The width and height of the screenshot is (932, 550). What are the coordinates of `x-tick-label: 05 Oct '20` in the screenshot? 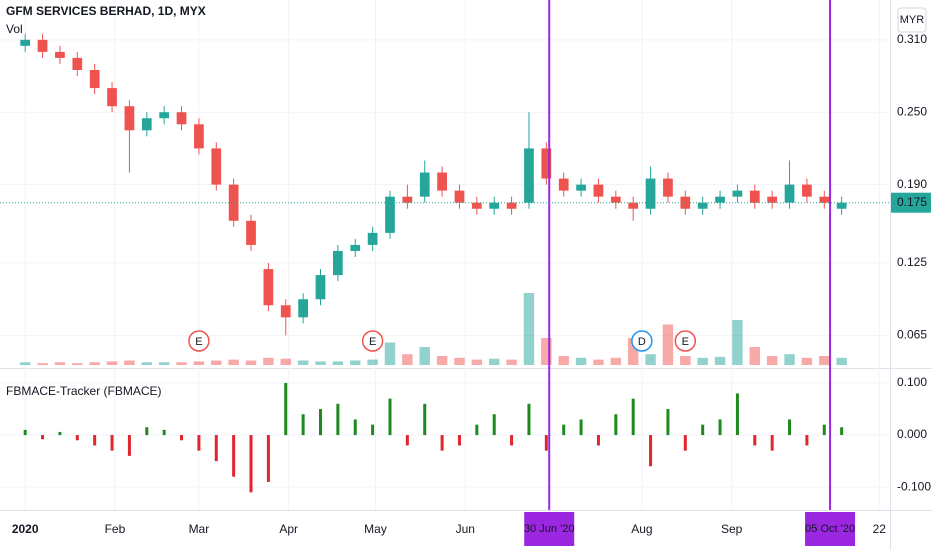 It's located at (830, 529).